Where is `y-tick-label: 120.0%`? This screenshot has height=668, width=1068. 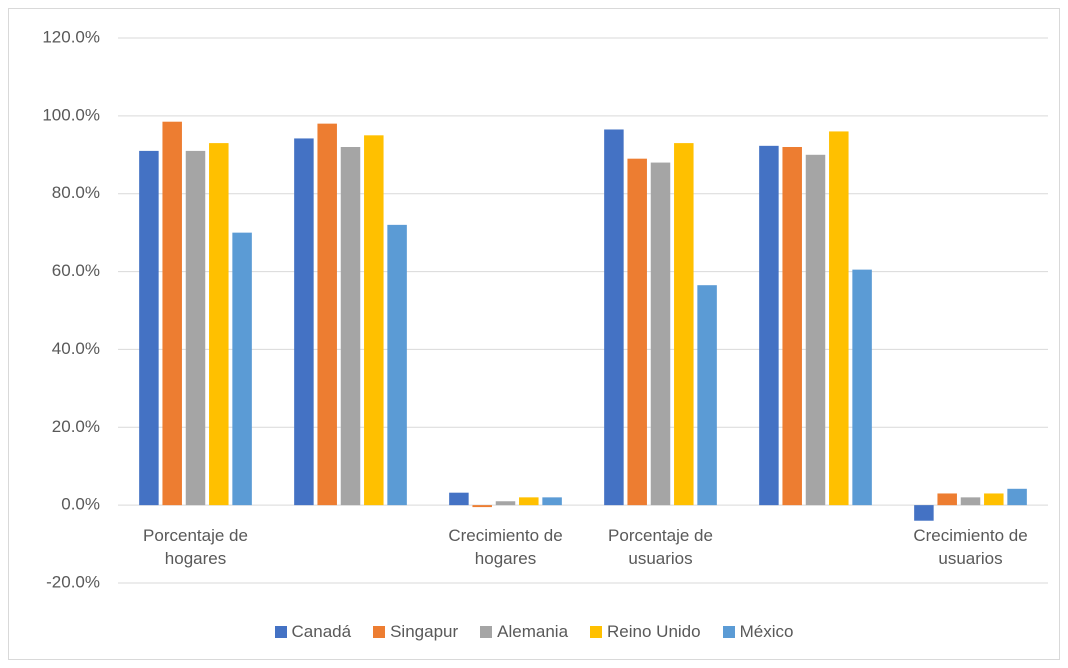
y-tick-label: 120.0% is located at coordinates (71, 36).